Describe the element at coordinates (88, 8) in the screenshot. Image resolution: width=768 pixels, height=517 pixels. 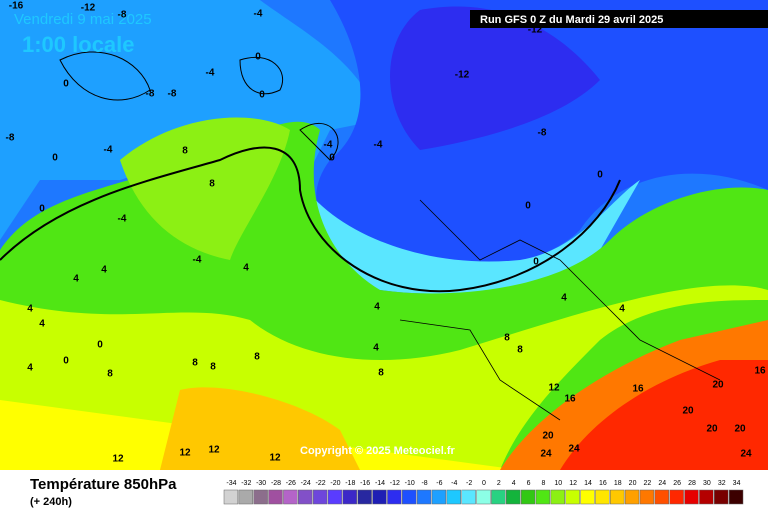
I see `contour-label: -12` at that location.